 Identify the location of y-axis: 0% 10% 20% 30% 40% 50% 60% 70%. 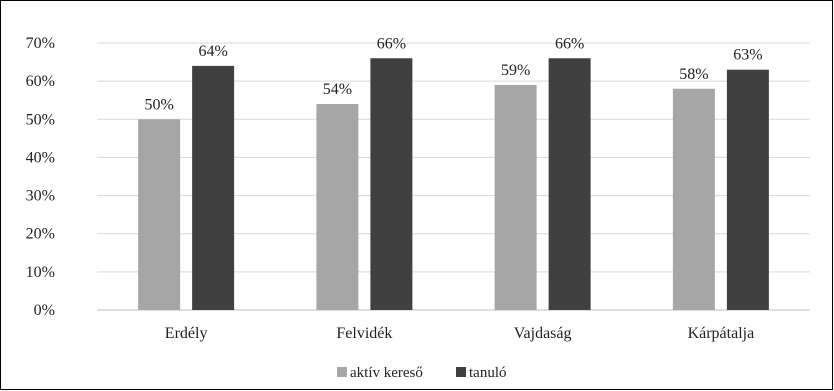
(40, 177).